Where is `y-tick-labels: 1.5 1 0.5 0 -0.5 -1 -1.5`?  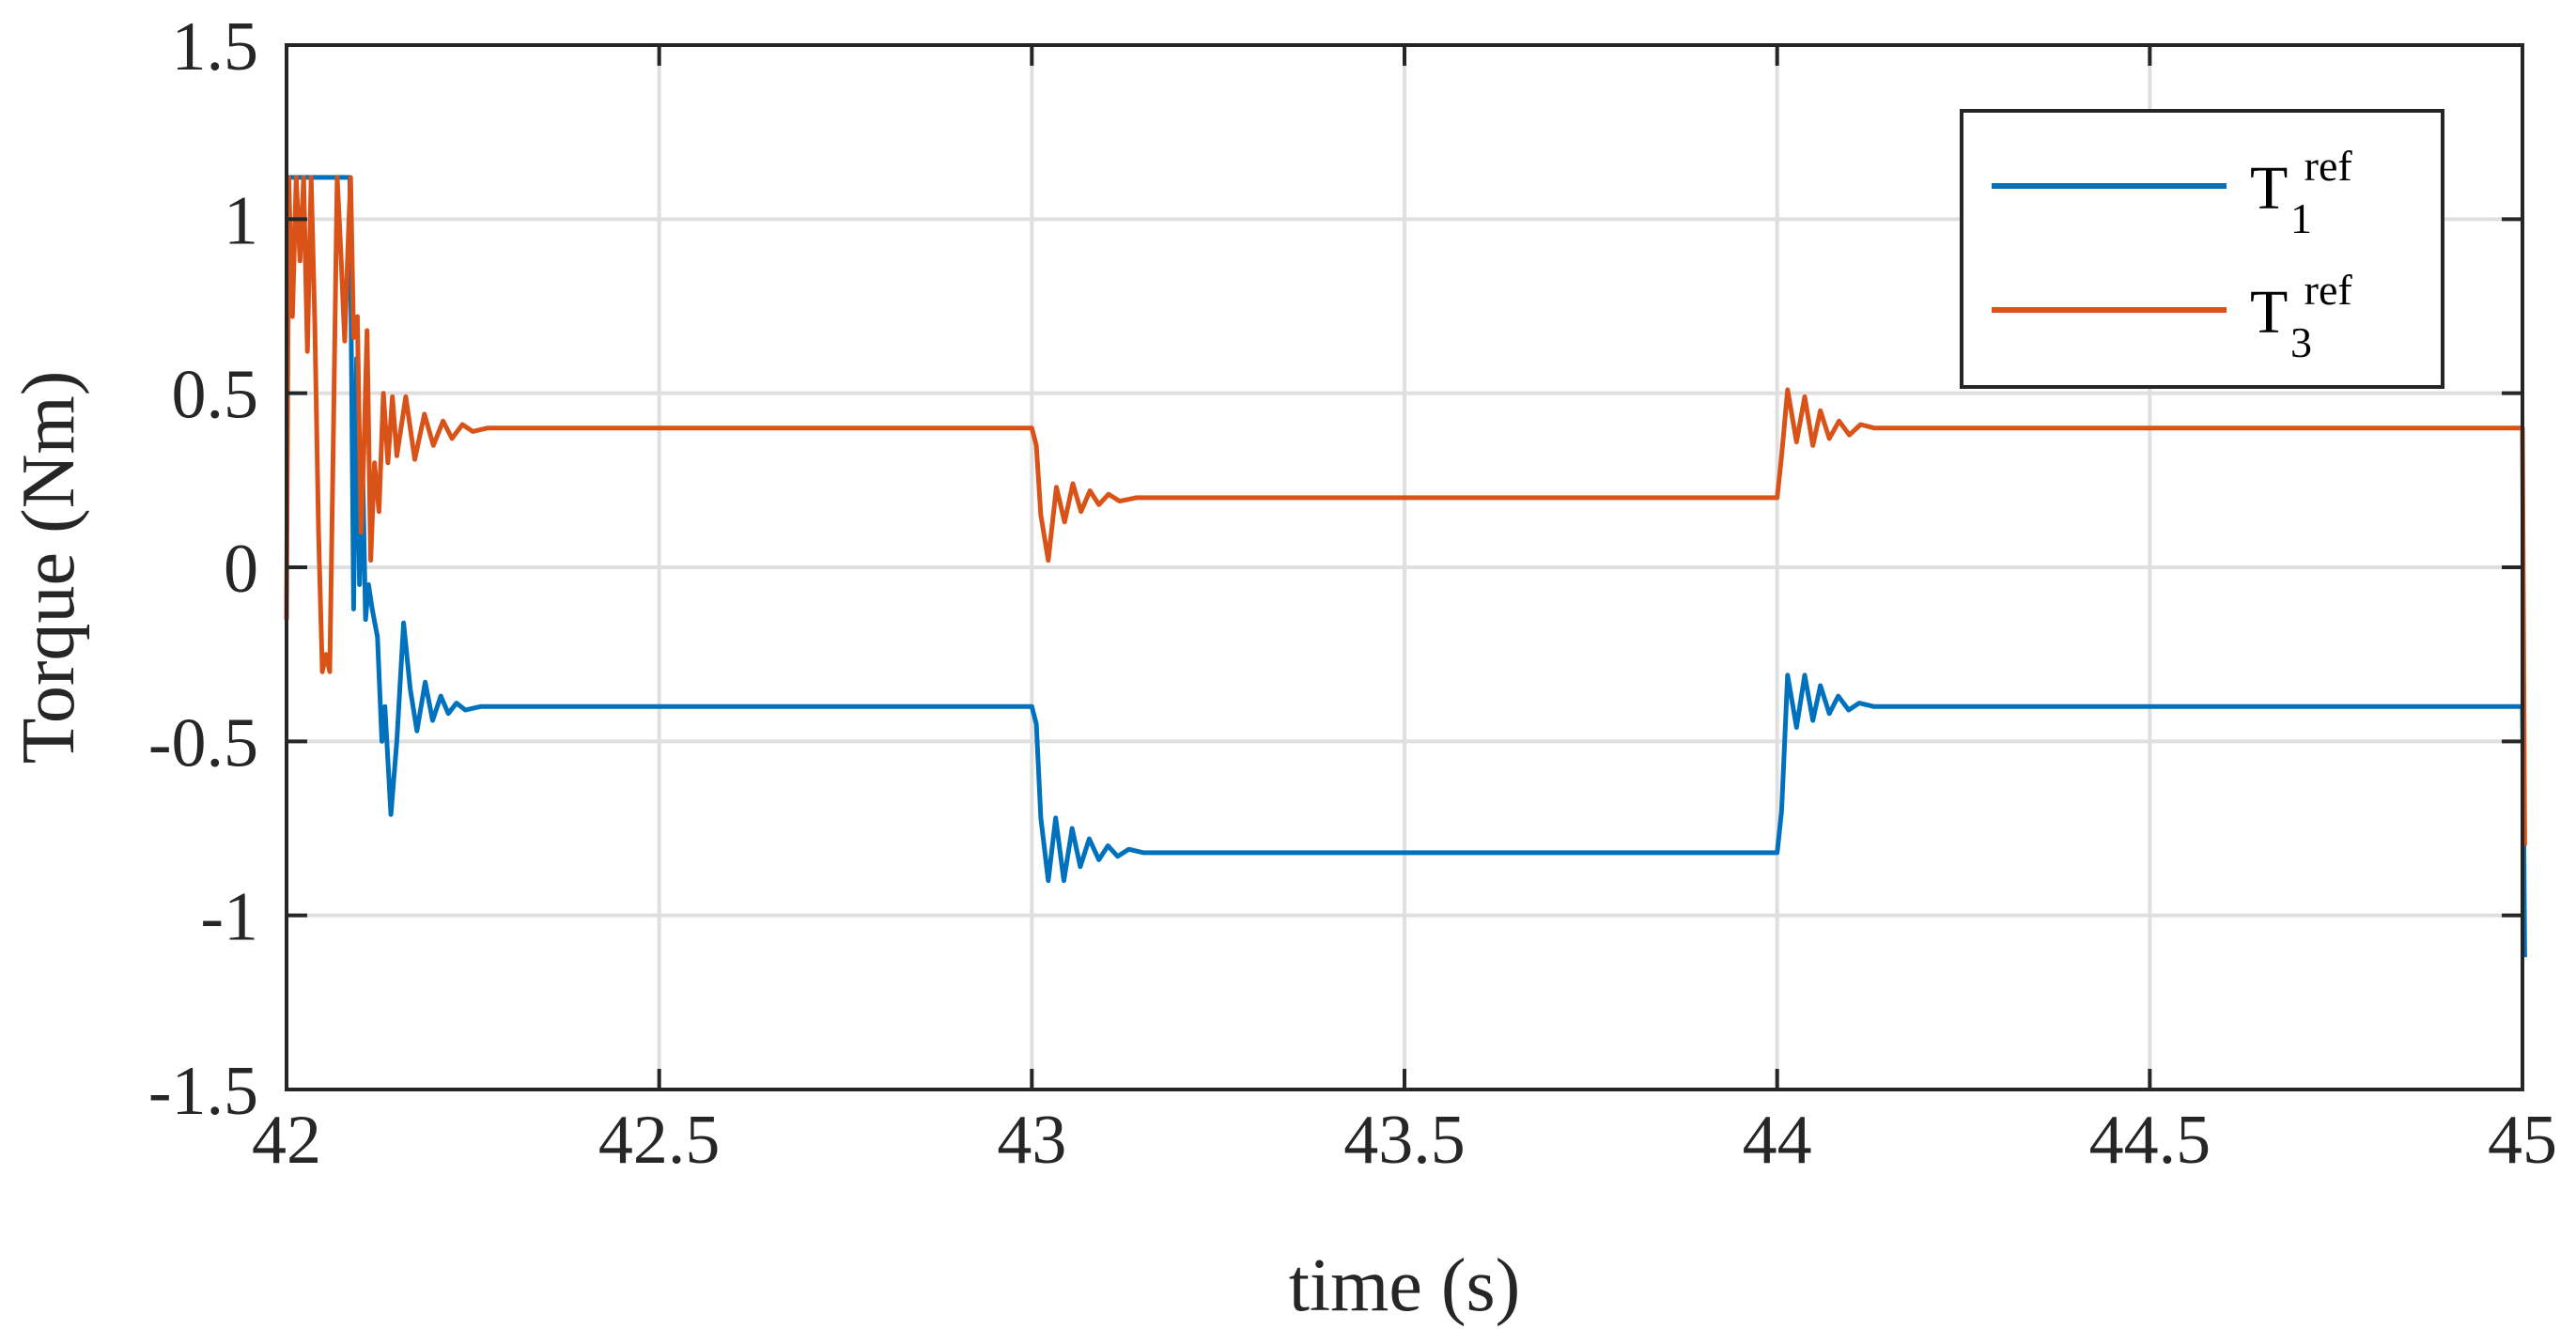 y-tick-labels: 1.5 1 0.5 0 -0.5 -1 -1.5 is located at coordinates (203, 569).